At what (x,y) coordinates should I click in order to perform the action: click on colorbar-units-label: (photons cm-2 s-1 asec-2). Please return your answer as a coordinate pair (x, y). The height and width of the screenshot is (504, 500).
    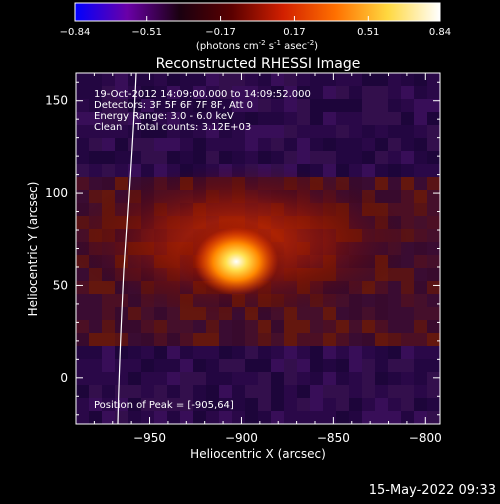
    Looking at the image, I should click on (257, 45).